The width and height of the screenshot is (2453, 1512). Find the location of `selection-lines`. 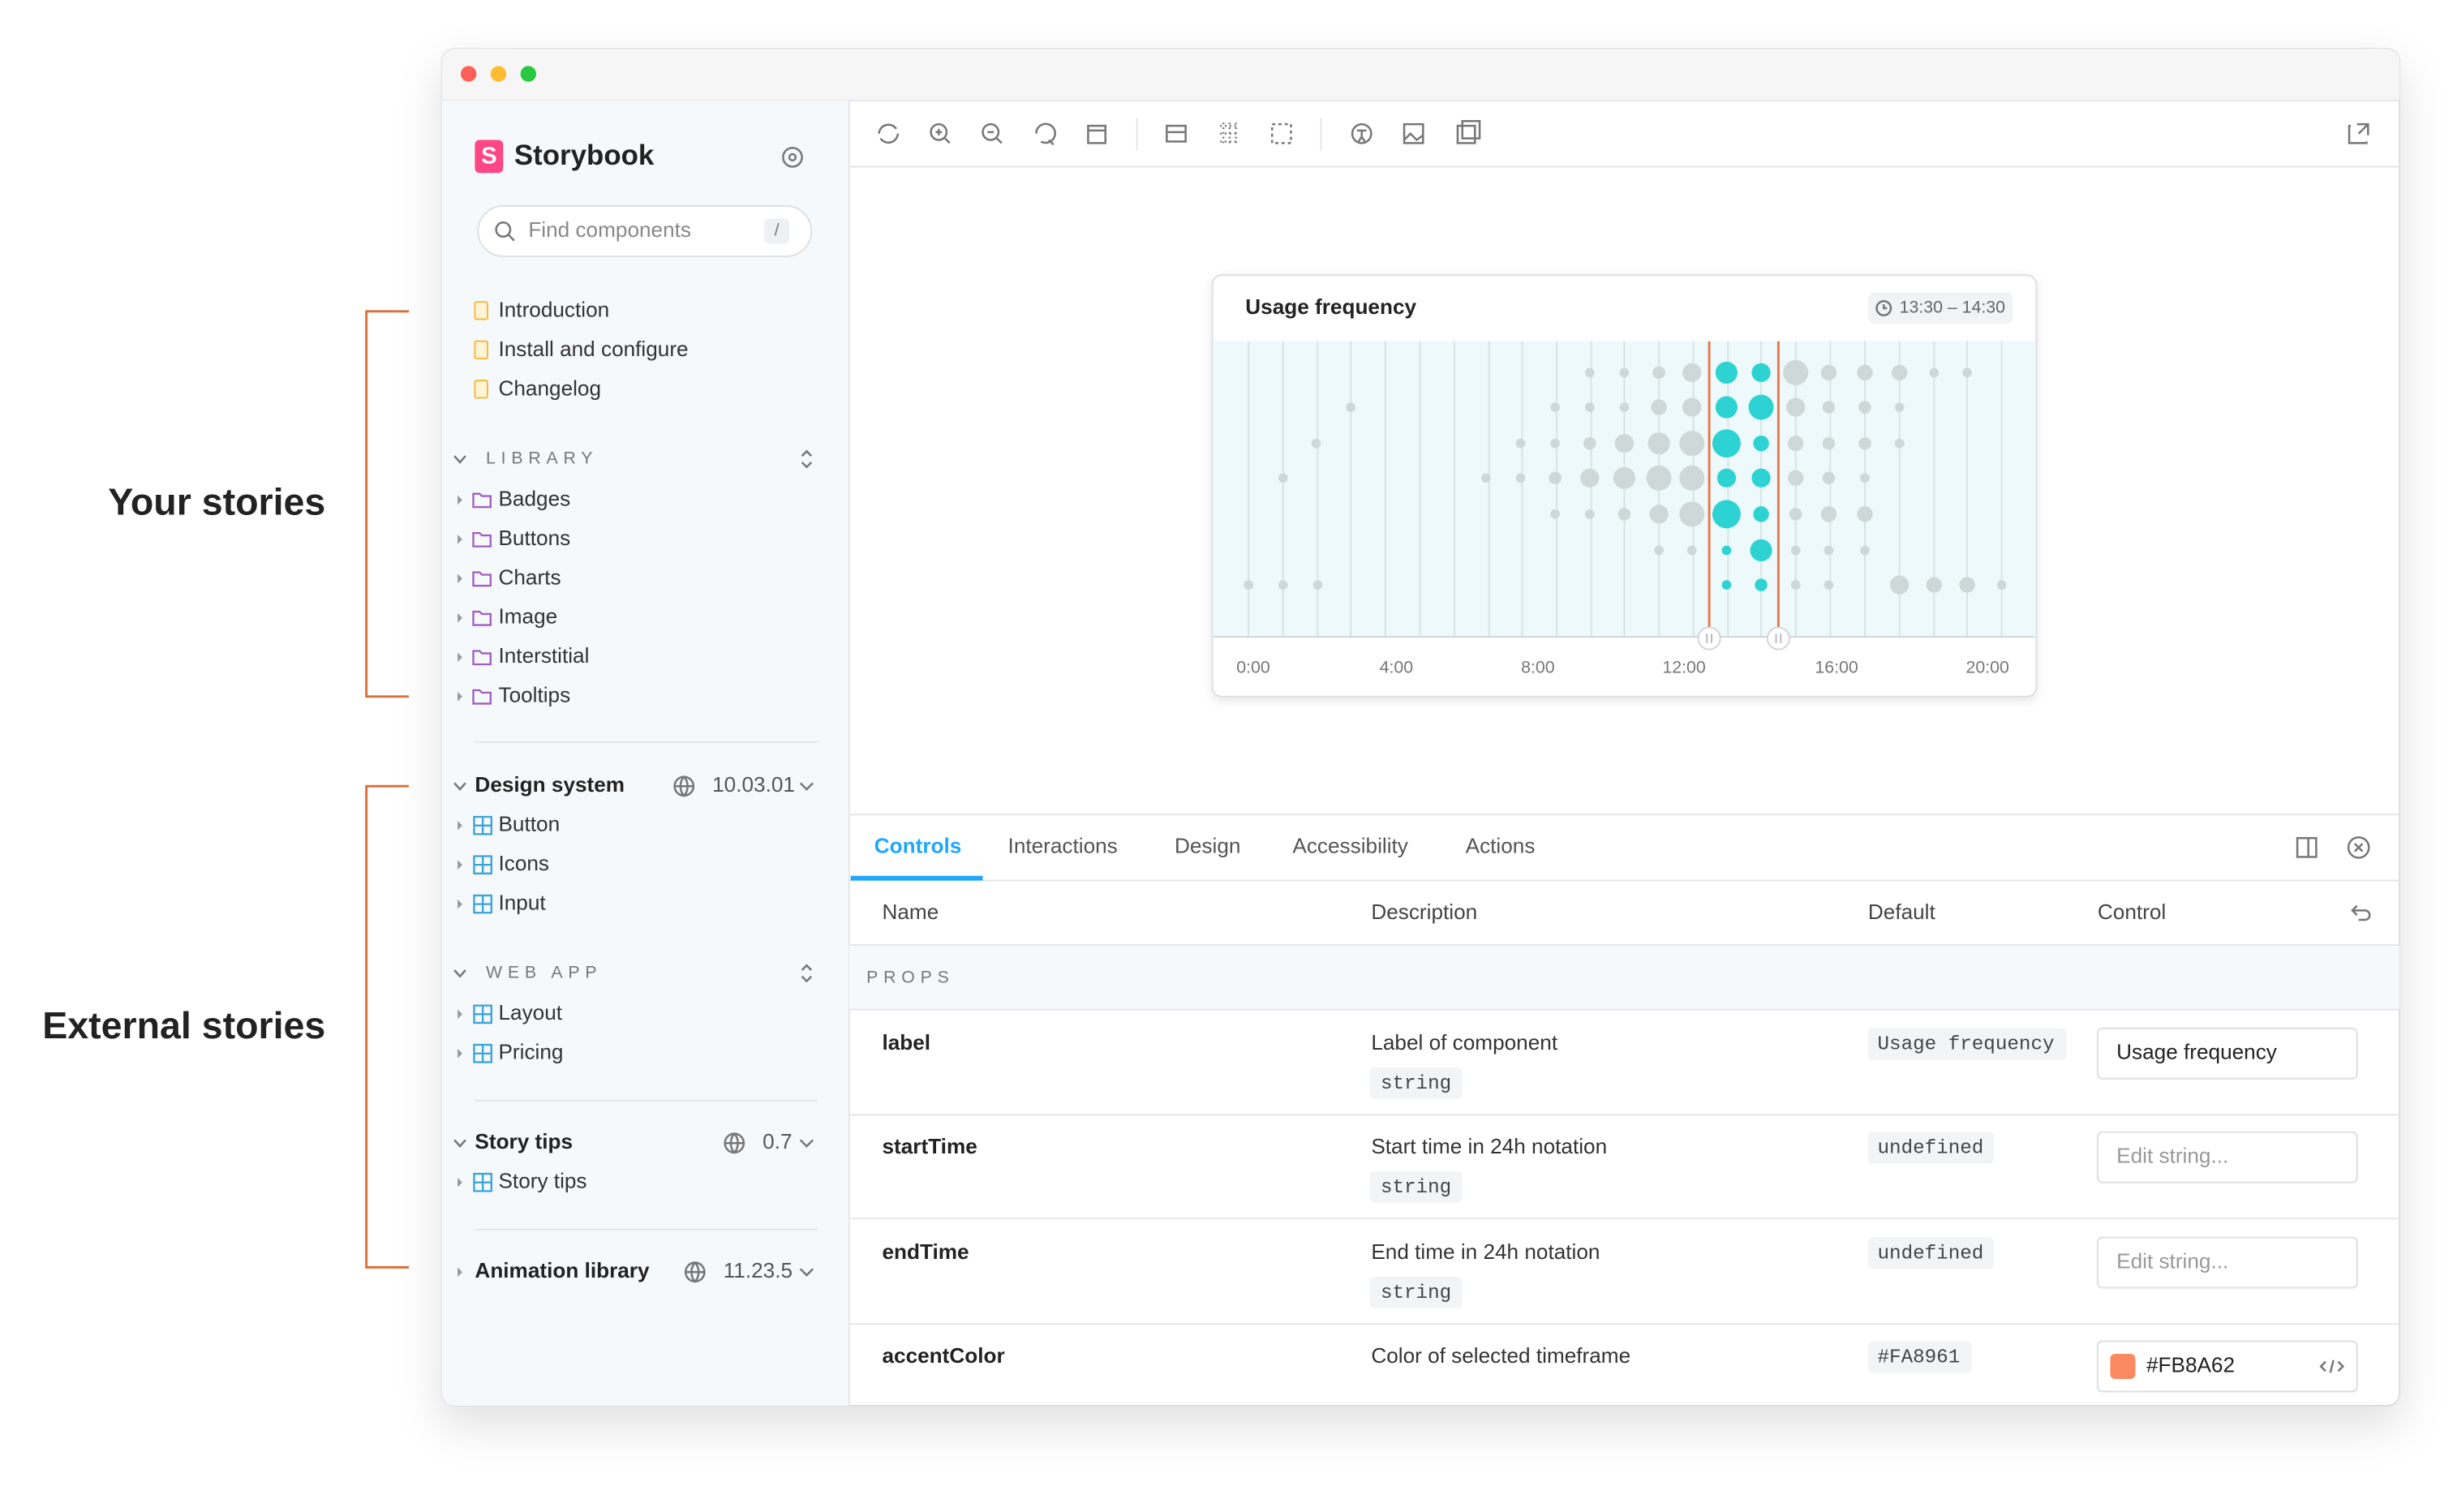

selection-lines is located at coordinates (1744, 489).